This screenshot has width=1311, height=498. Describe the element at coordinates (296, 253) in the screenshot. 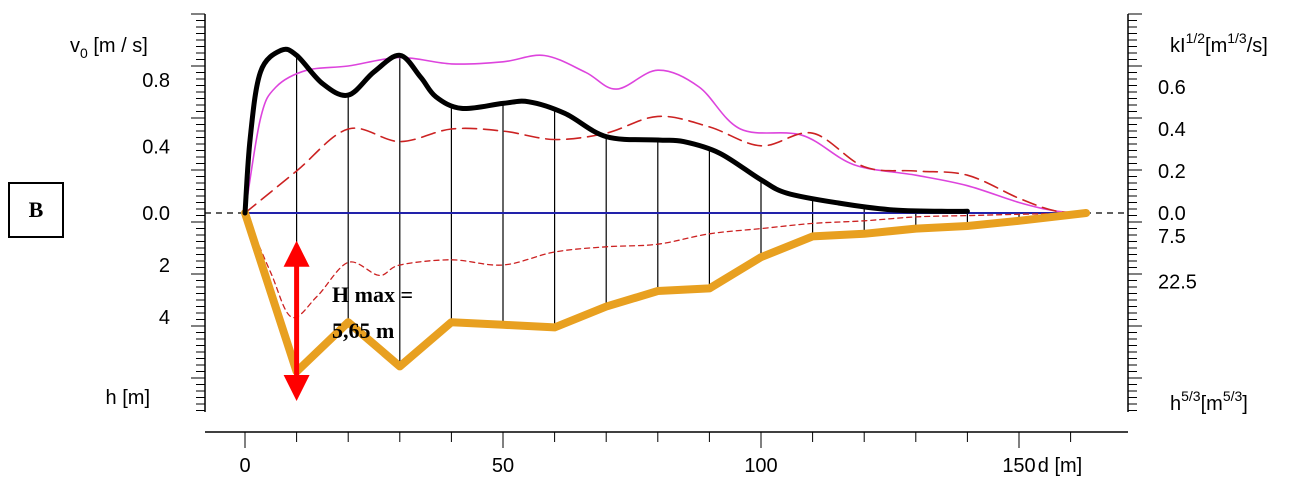

I see `hmax-arrow-head-top` at that location.